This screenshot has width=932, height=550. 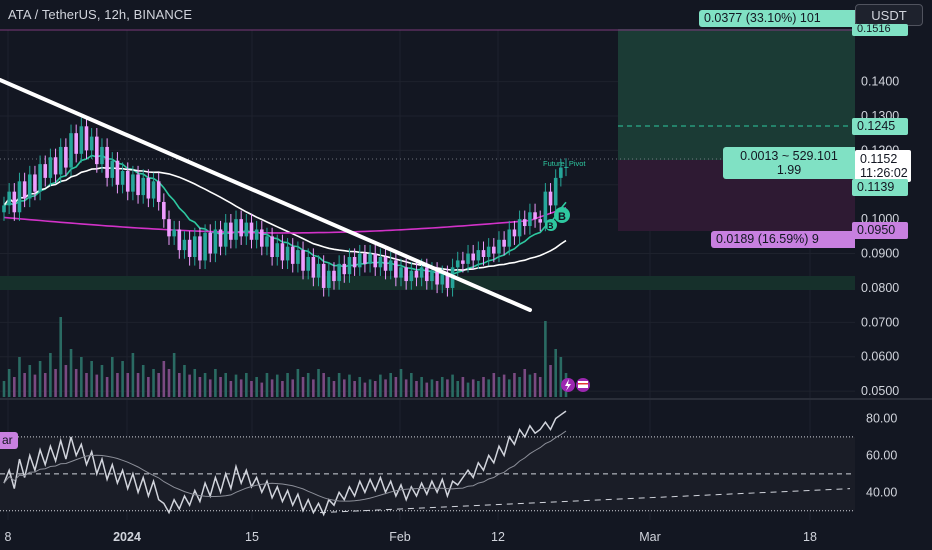 I want to click on time-tick-label: Feb, so click(x=400, y=537).